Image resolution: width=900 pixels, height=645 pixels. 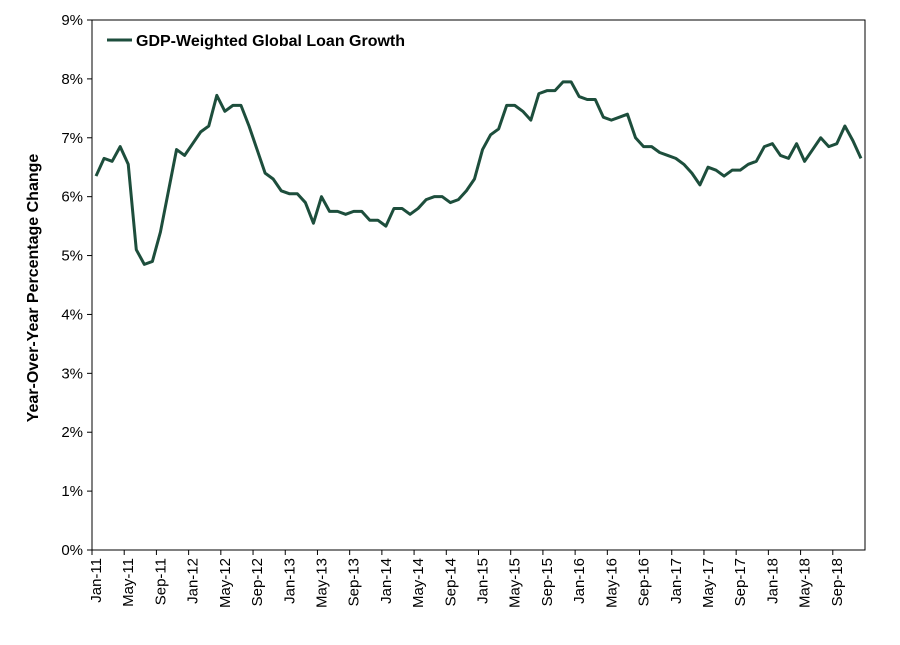 What do you see at coordinates (708, 583) in the screenshot?
I see `x-tick-label: May-17` at bounding box center [708, 583].